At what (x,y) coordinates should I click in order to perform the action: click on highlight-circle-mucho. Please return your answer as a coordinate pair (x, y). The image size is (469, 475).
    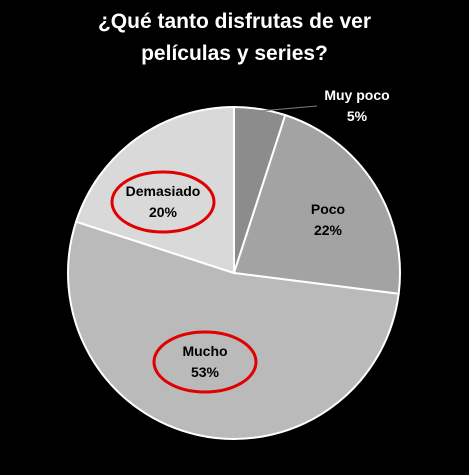
    Looking at the image, I should click on (205, 362).